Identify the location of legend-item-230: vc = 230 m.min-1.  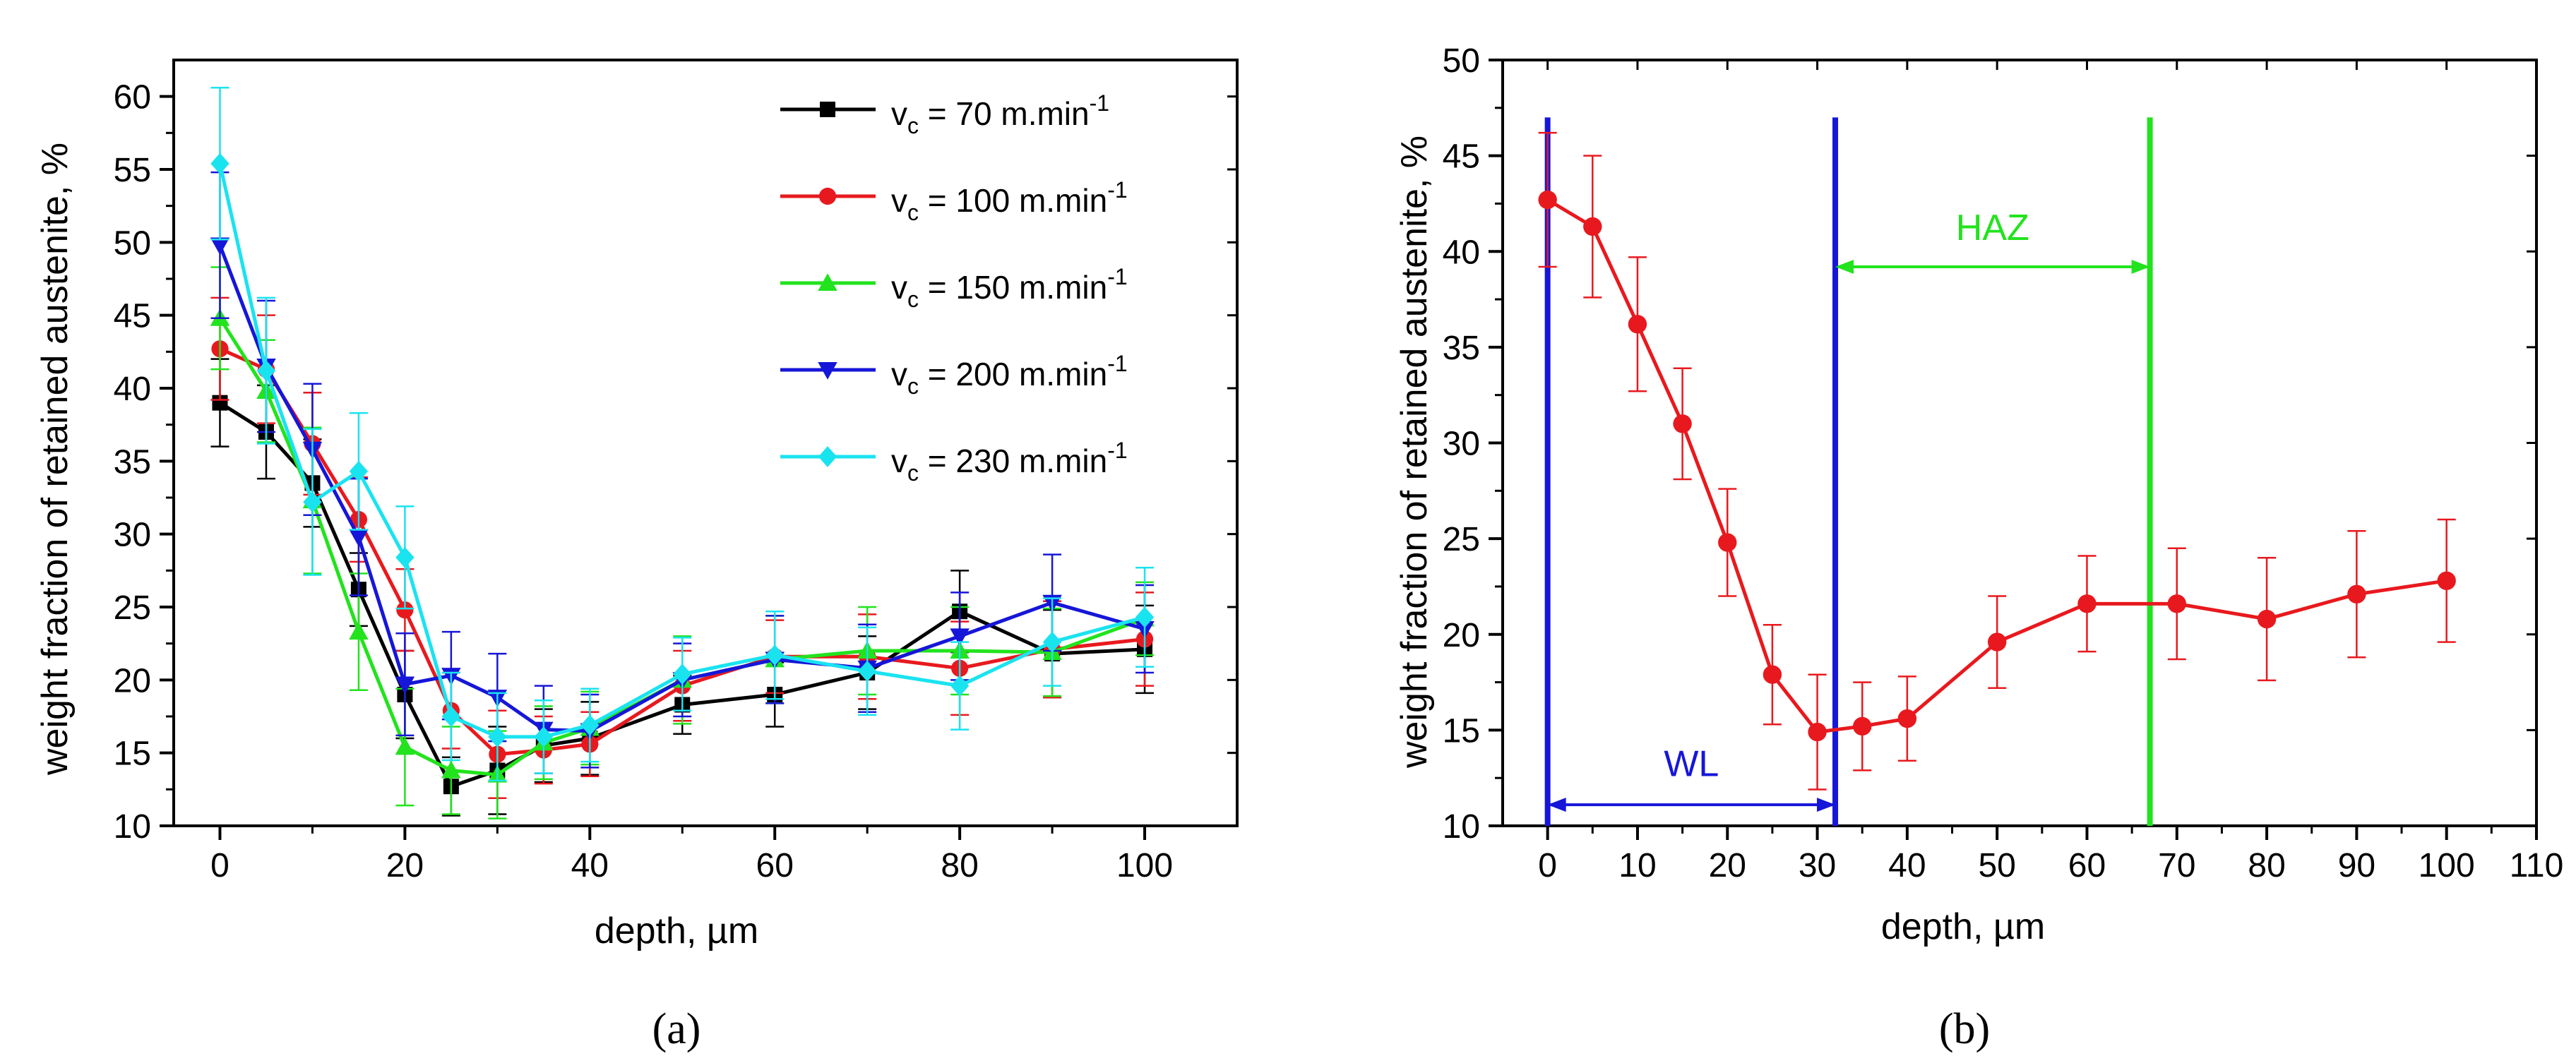
(954, 462).